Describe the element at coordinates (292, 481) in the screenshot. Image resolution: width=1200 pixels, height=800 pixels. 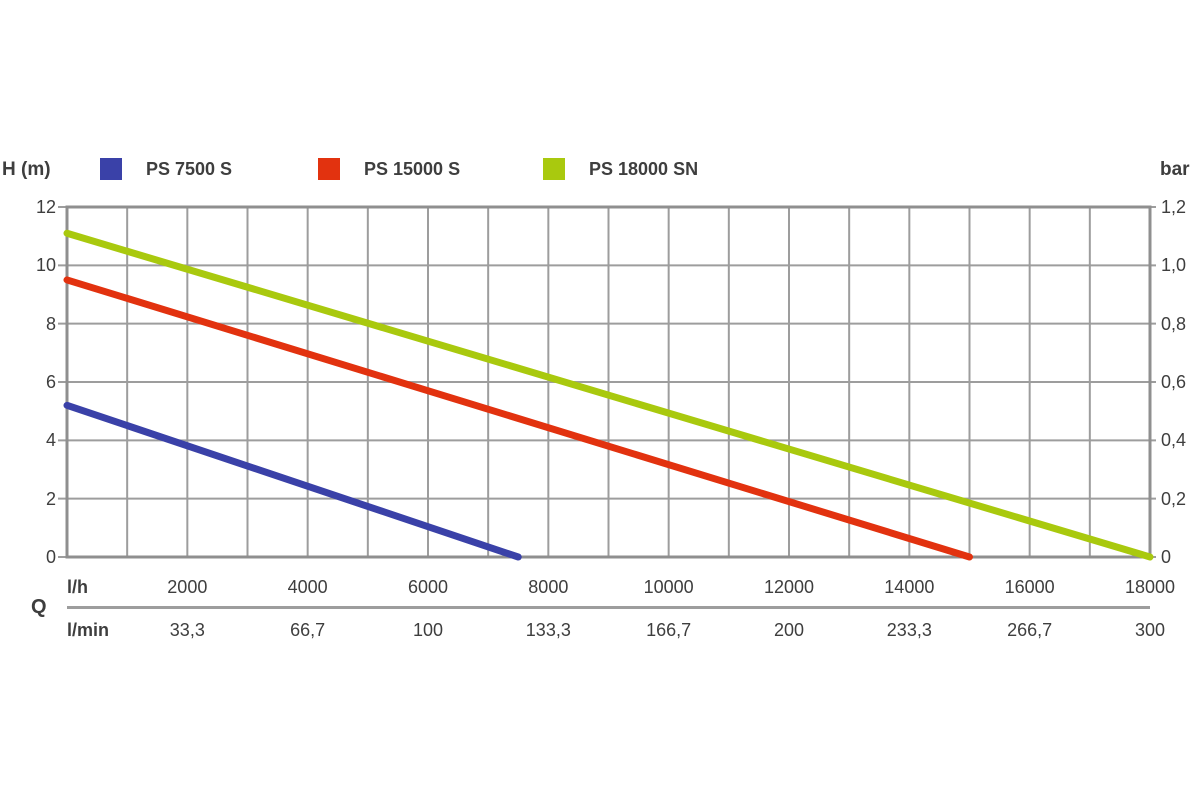
I see `series-line-ps-7500-s` at that location.